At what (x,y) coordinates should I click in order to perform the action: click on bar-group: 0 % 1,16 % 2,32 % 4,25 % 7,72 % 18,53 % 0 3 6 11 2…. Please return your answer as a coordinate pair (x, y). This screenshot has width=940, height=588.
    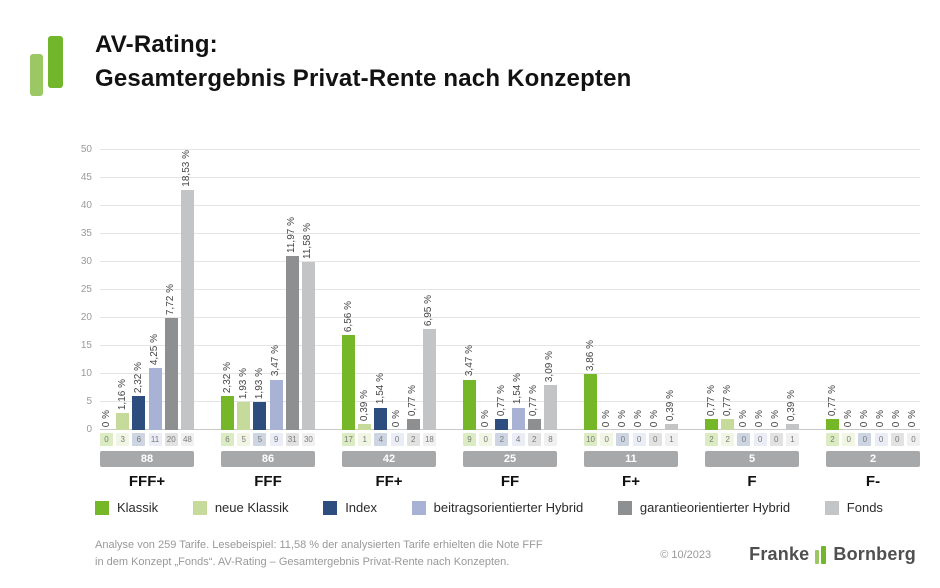
    Looking at the image, I should click on (147, 320).